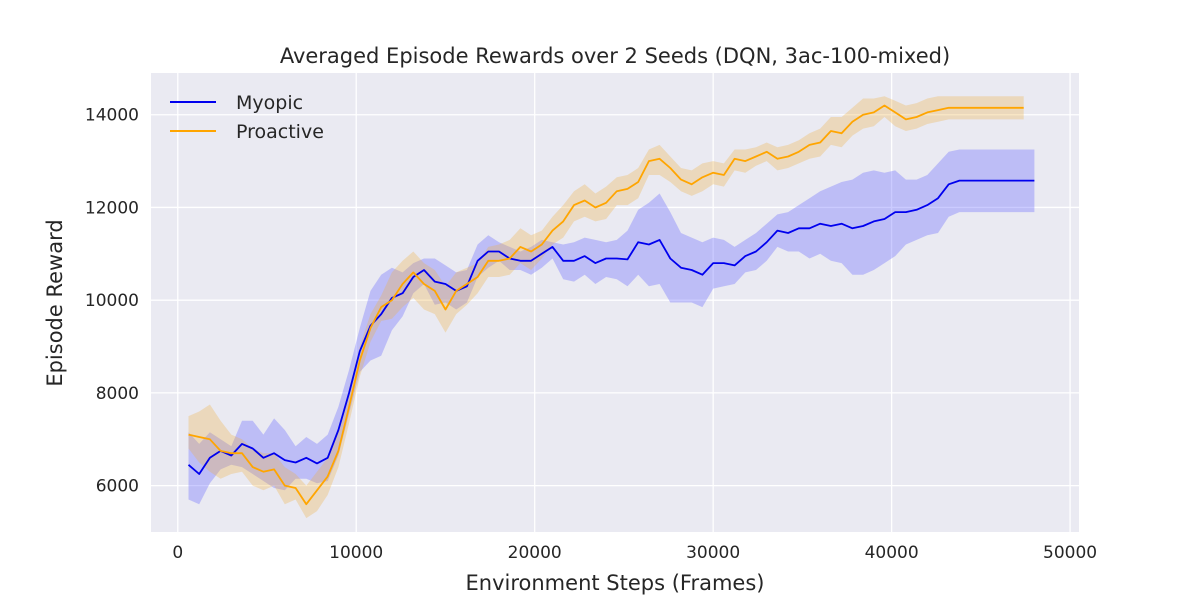 The image size is (1200, 600). What do you see at coordinates (615, 583) in the screenshot?
I see `x-axis-label: Environment Steps (Frames)` at bounding box center [615, 583].